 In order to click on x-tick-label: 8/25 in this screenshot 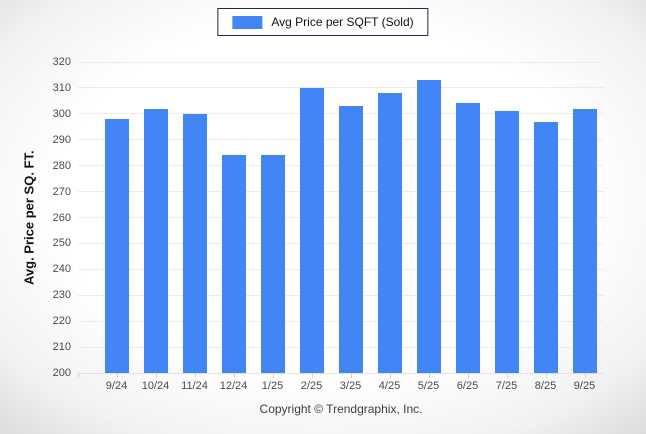, I will do `click(545, 386)`.